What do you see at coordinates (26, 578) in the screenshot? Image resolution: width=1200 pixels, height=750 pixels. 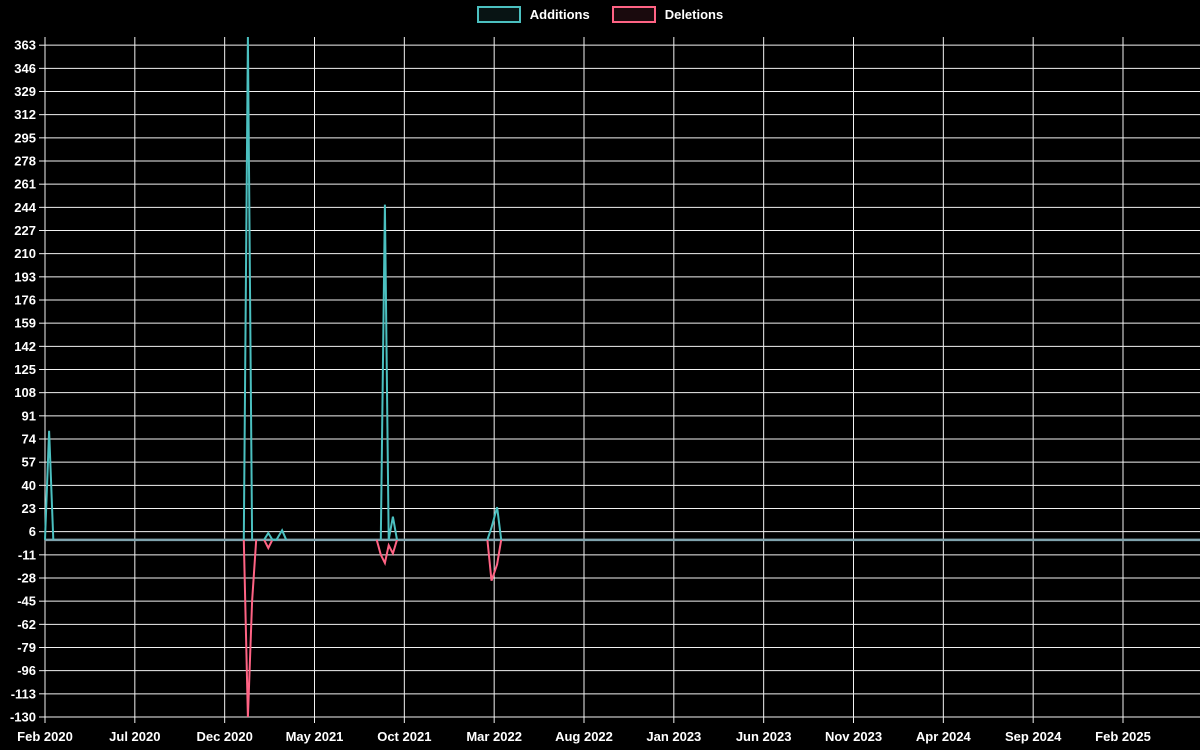 I see `y-tick-label: -28` at bounding box center [26, 578].